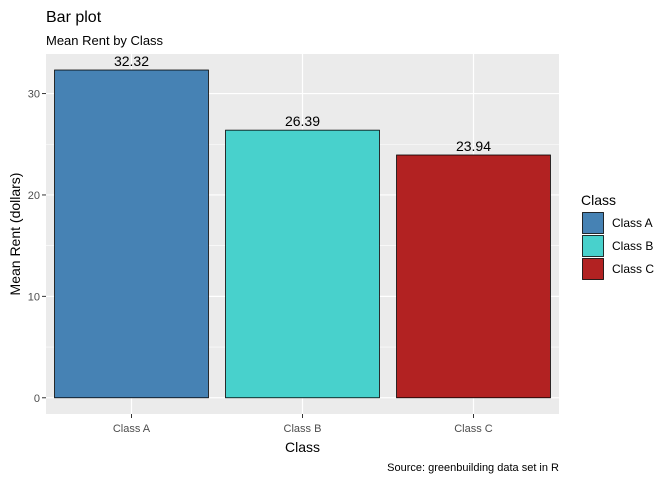  Describe the element at coordinates (34, 95) in the screenshot. I see `y-tick-label: 30` at that location.